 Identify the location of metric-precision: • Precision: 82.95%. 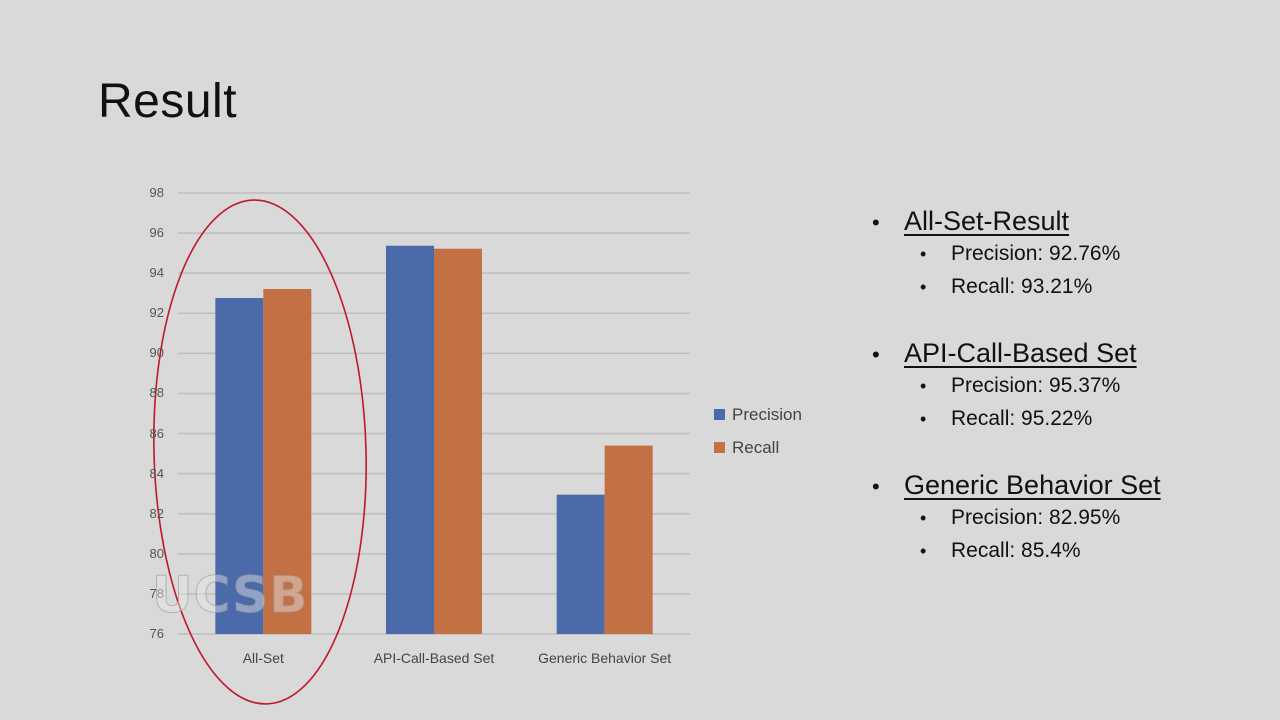
(1016, 522).